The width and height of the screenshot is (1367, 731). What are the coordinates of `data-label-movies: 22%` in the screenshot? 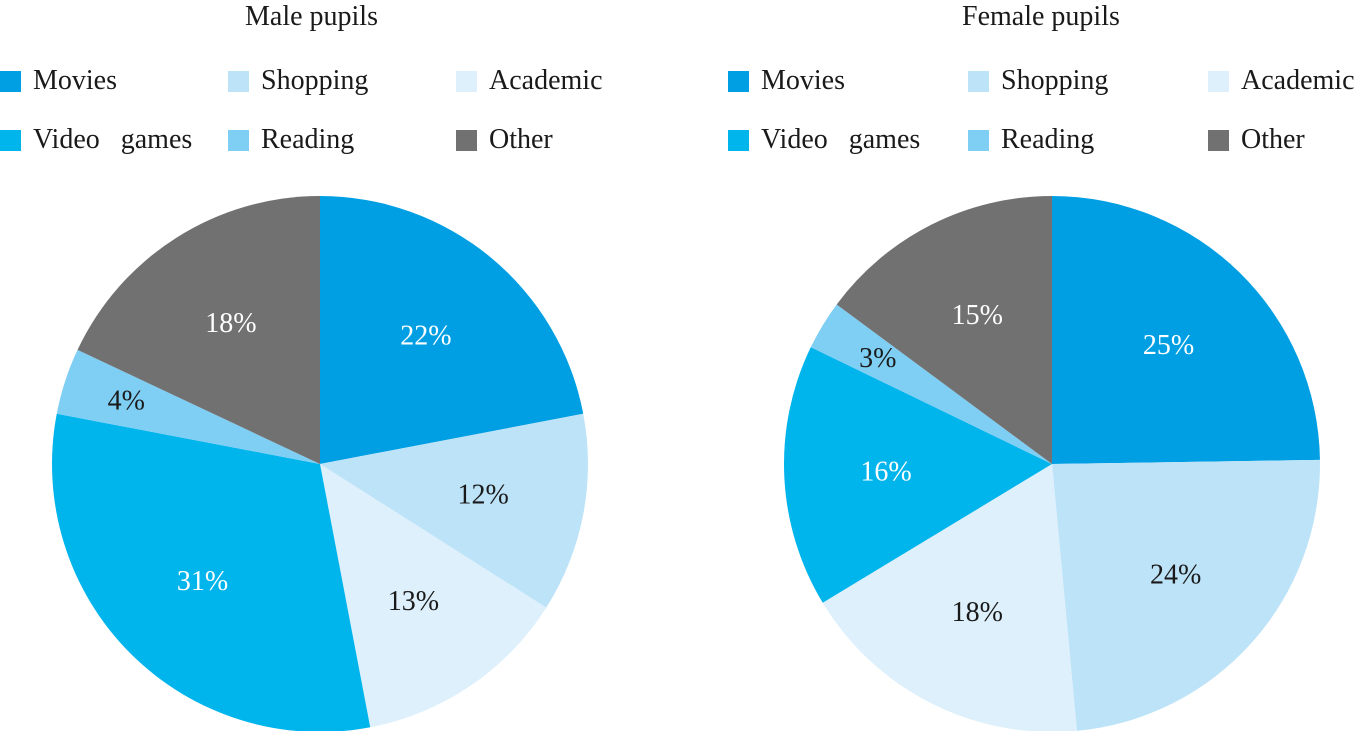 It's located at (425, 335).